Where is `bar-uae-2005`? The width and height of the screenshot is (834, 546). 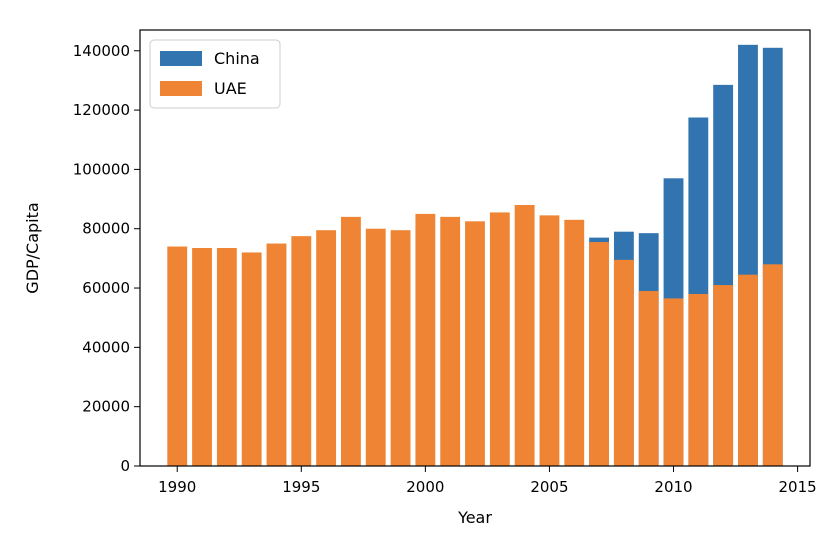 bar-uae-2005 is located at coordinates (549, 340).